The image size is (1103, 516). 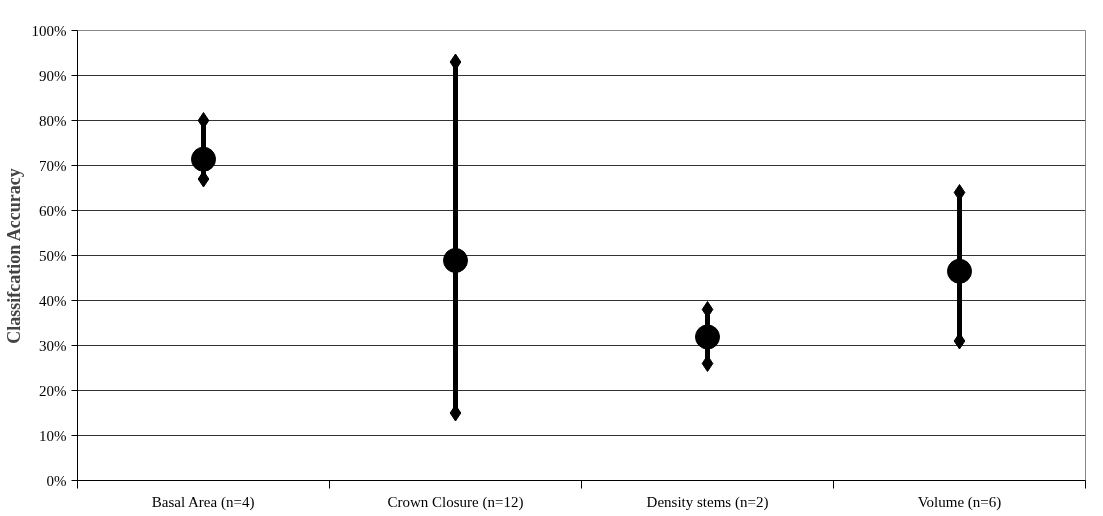 What do you see at coordinates (53, 120) in the screenshot?
I see `y-tick-label: 80%` at bounding box center [53, 120].